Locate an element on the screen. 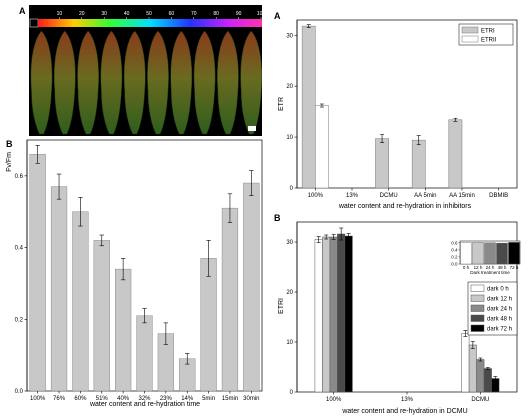  dark-legend-label: dark 12 h is located at coordinates (499, 300).